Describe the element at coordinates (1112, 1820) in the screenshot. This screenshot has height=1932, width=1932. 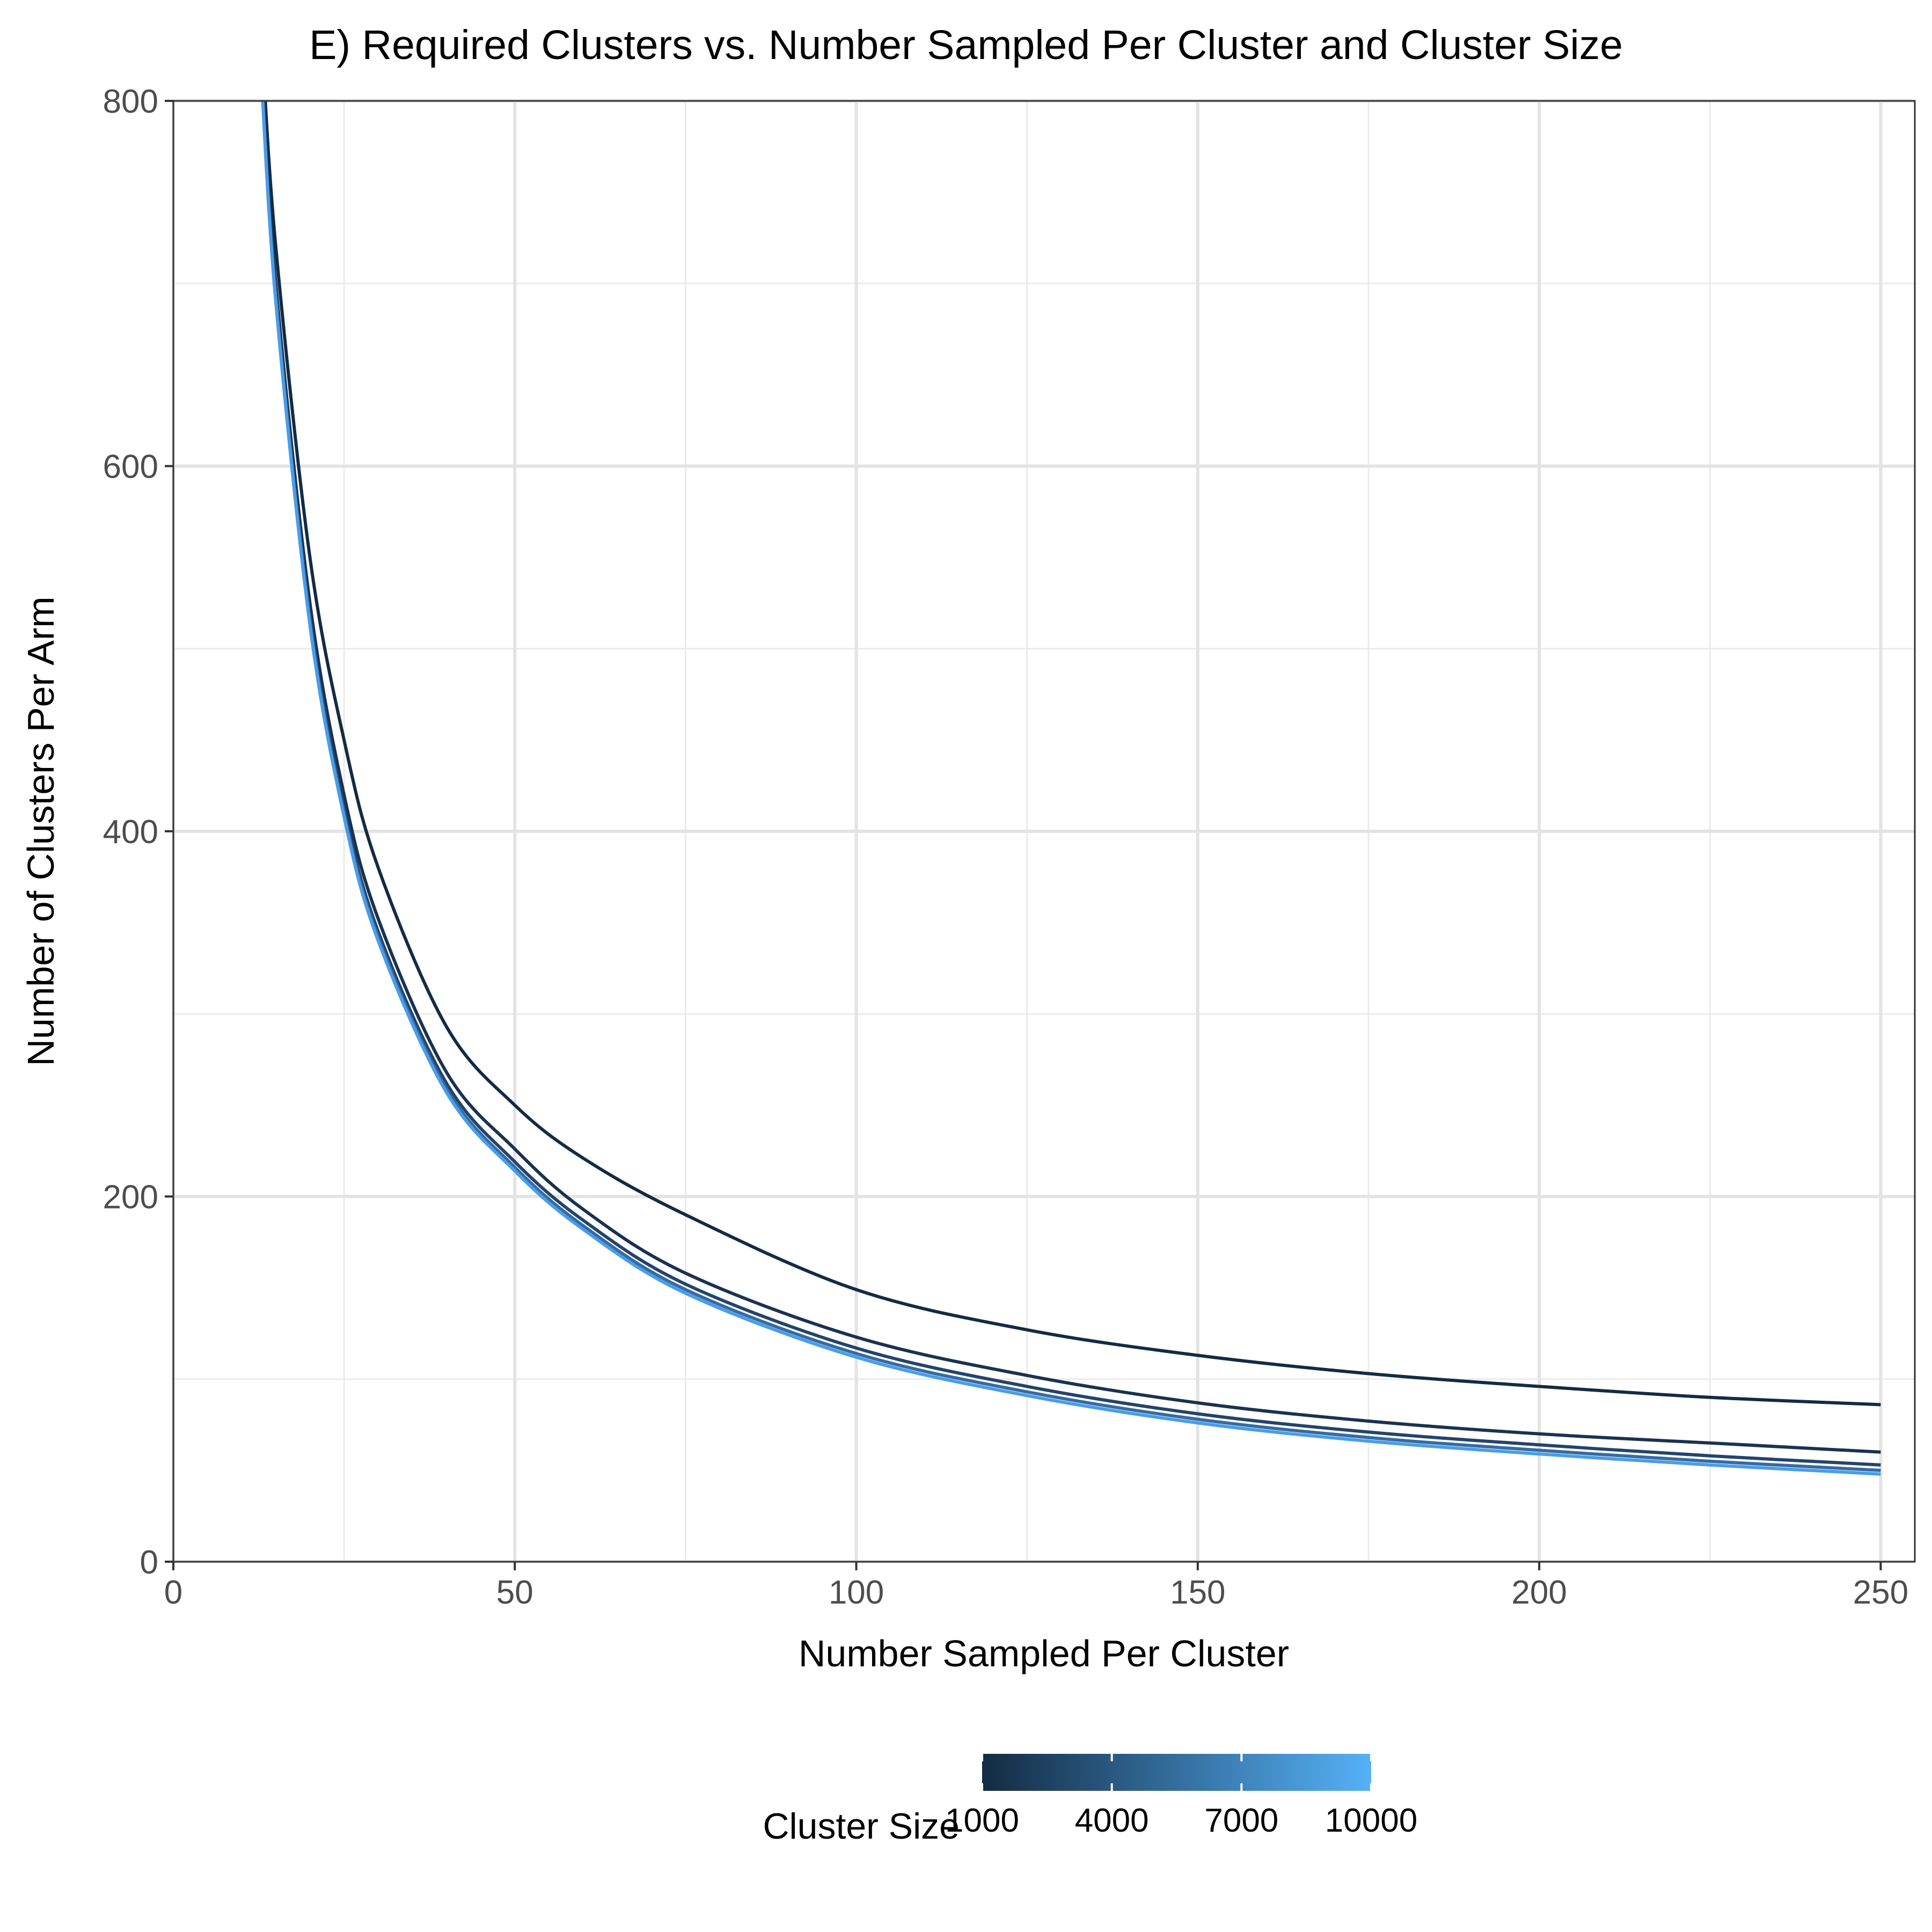
I see `legend-break-label: 4000` at that location.